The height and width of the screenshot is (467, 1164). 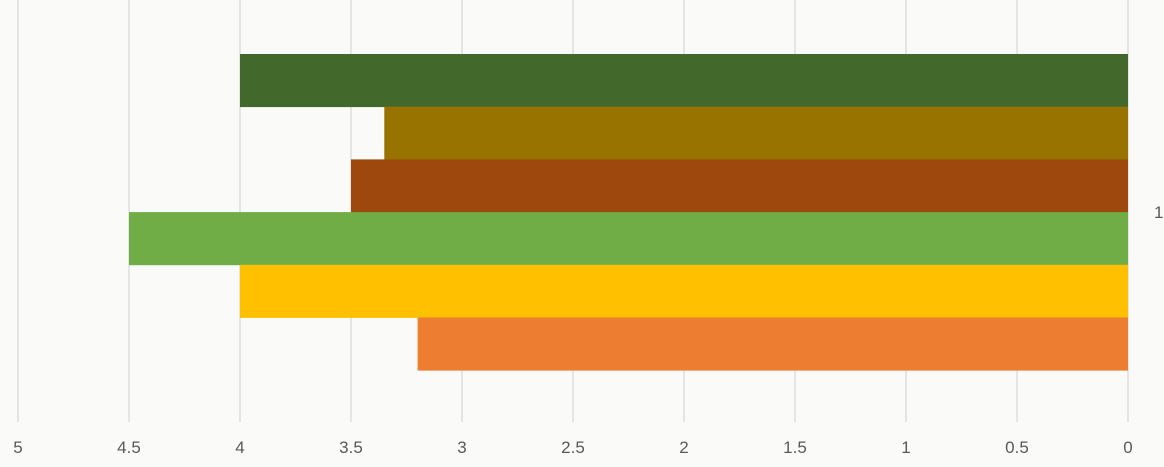 What do you see at coordinates (905, 447) in the screenshot?
I see `x-tick-label: 1` at bounding box center [905, 447].